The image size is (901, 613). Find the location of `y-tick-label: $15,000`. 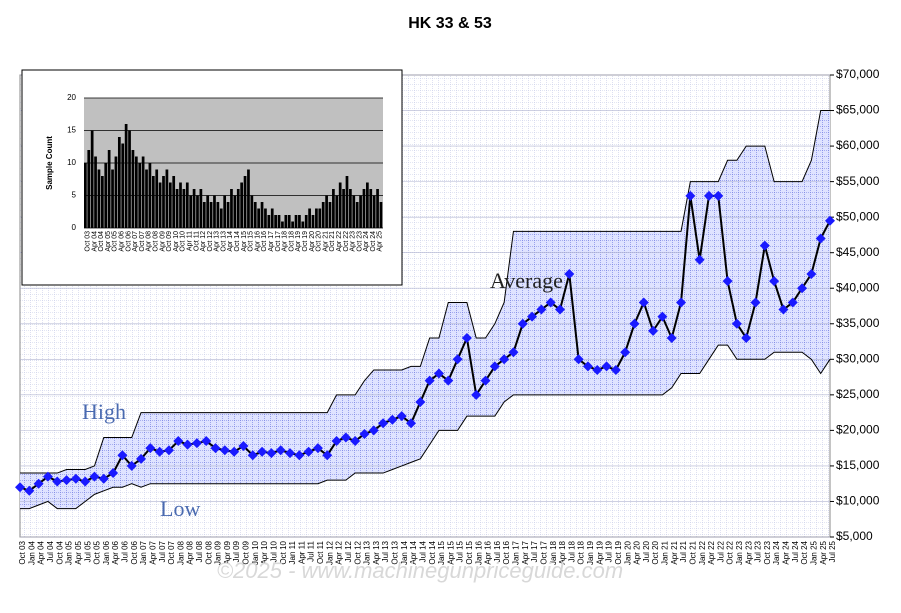

y-tick-label: $15,000 is located at coordinates (858, 465).